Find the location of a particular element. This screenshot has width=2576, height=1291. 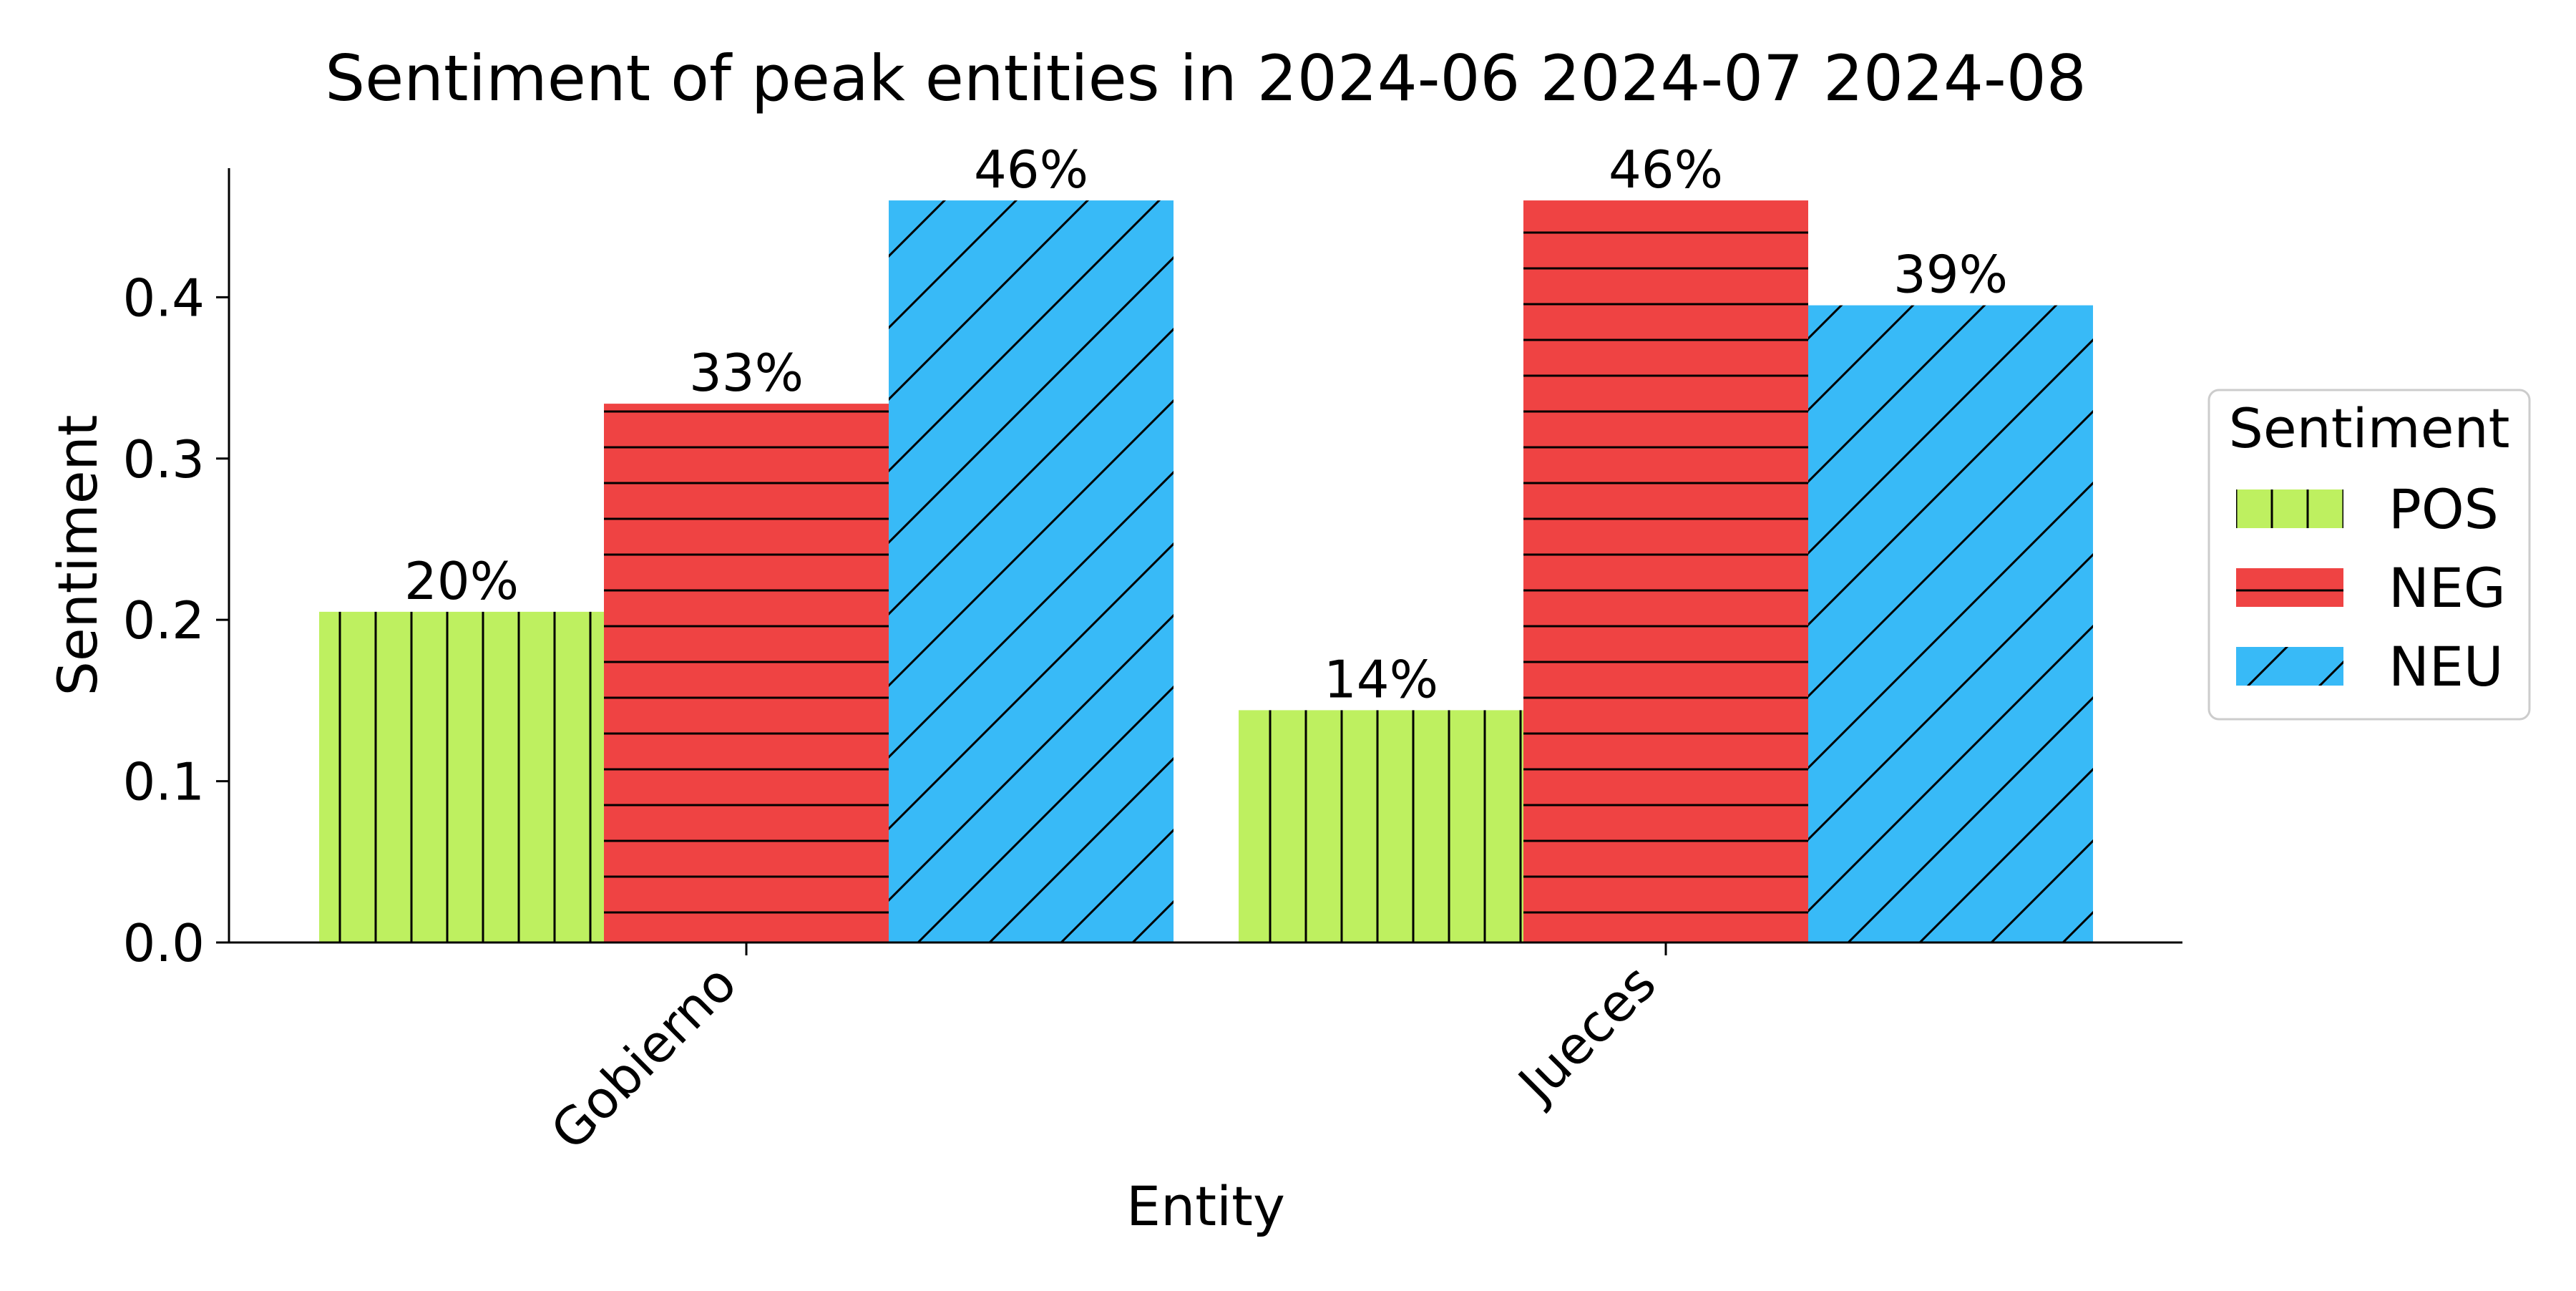

bar-label-neg-gobierno: 33% is located at coordinates (746, 373).